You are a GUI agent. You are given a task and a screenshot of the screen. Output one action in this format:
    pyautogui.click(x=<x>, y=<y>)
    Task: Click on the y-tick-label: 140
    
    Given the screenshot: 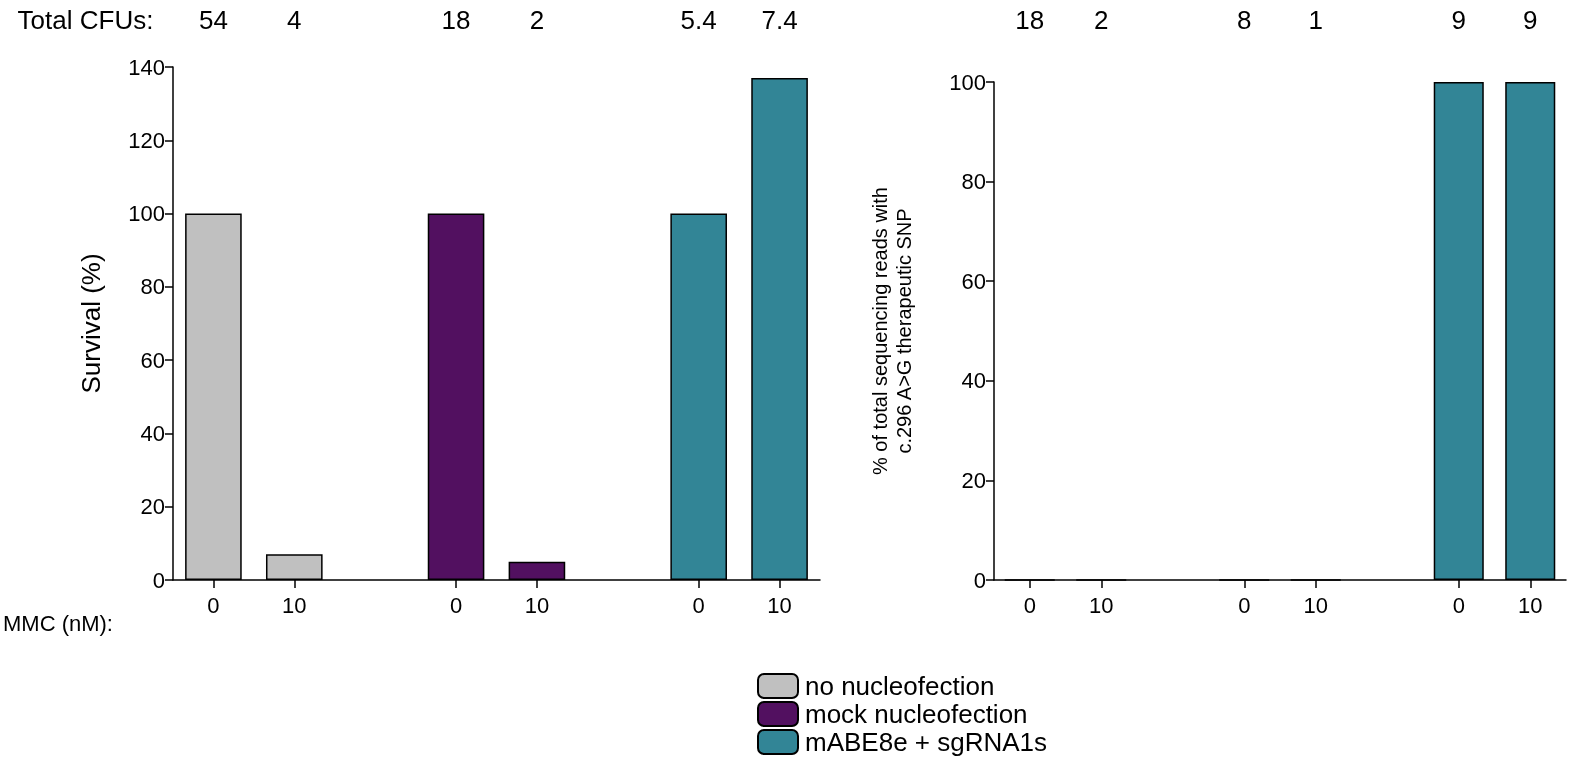 What is the action you would take?
    pyautogui.click(x=146, y=67)
    